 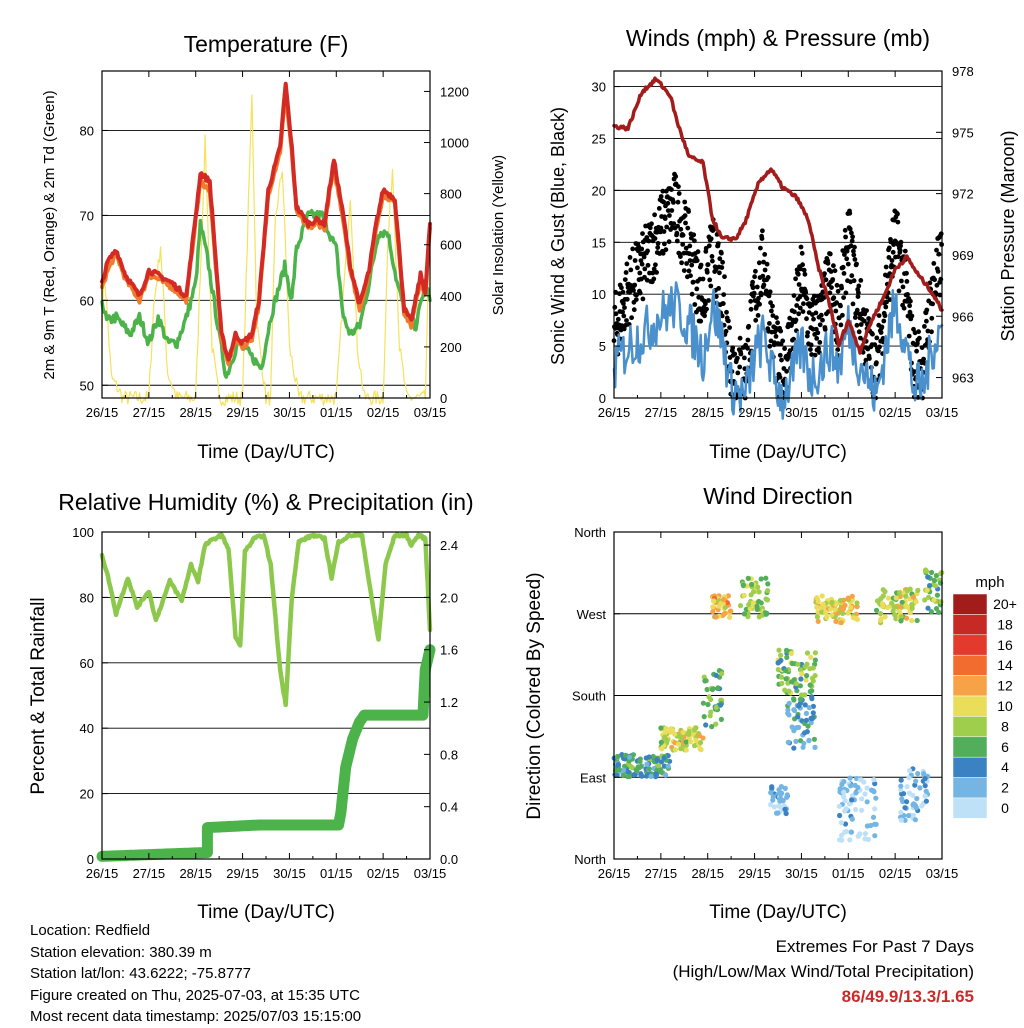 What do you see at coordinates (593, 777) in the screenshot?
I see `direction-tick-label: East` at bounding box center [593, 777].